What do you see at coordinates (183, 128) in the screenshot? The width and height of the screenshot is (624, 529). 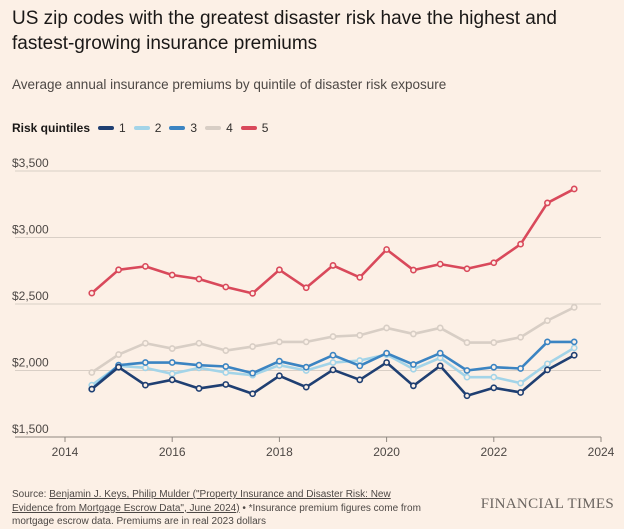 I see `legend-item-3: 3` at bounding box center [183, 128].